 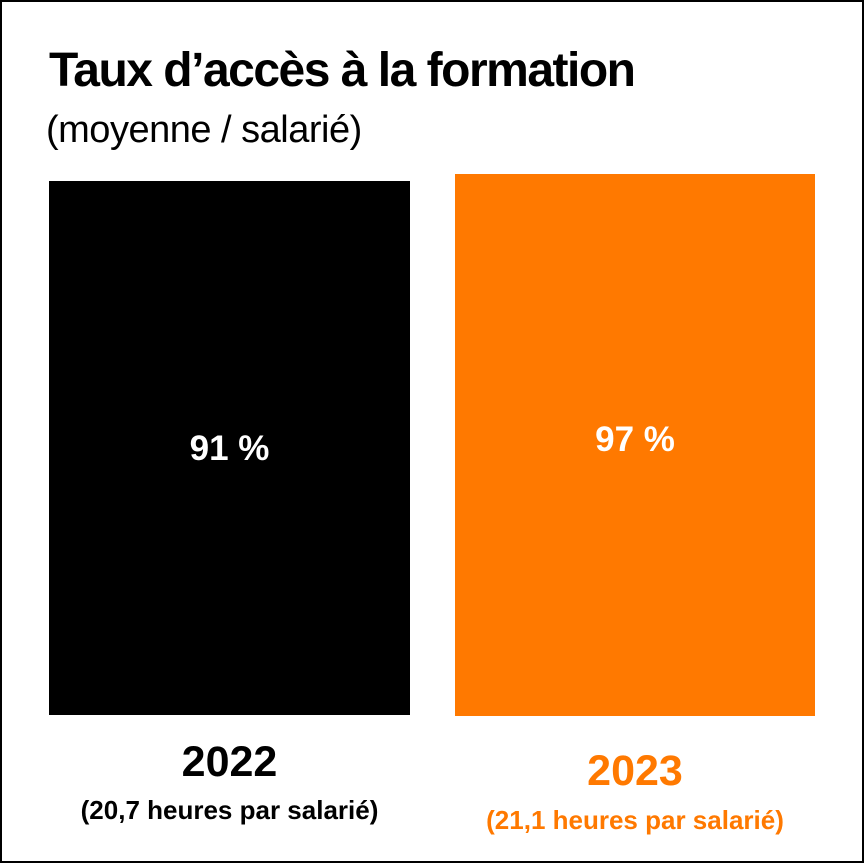 I want to click on annotation-hours-2022: (20,7 heures par salarié), so click(x=229, y=810).